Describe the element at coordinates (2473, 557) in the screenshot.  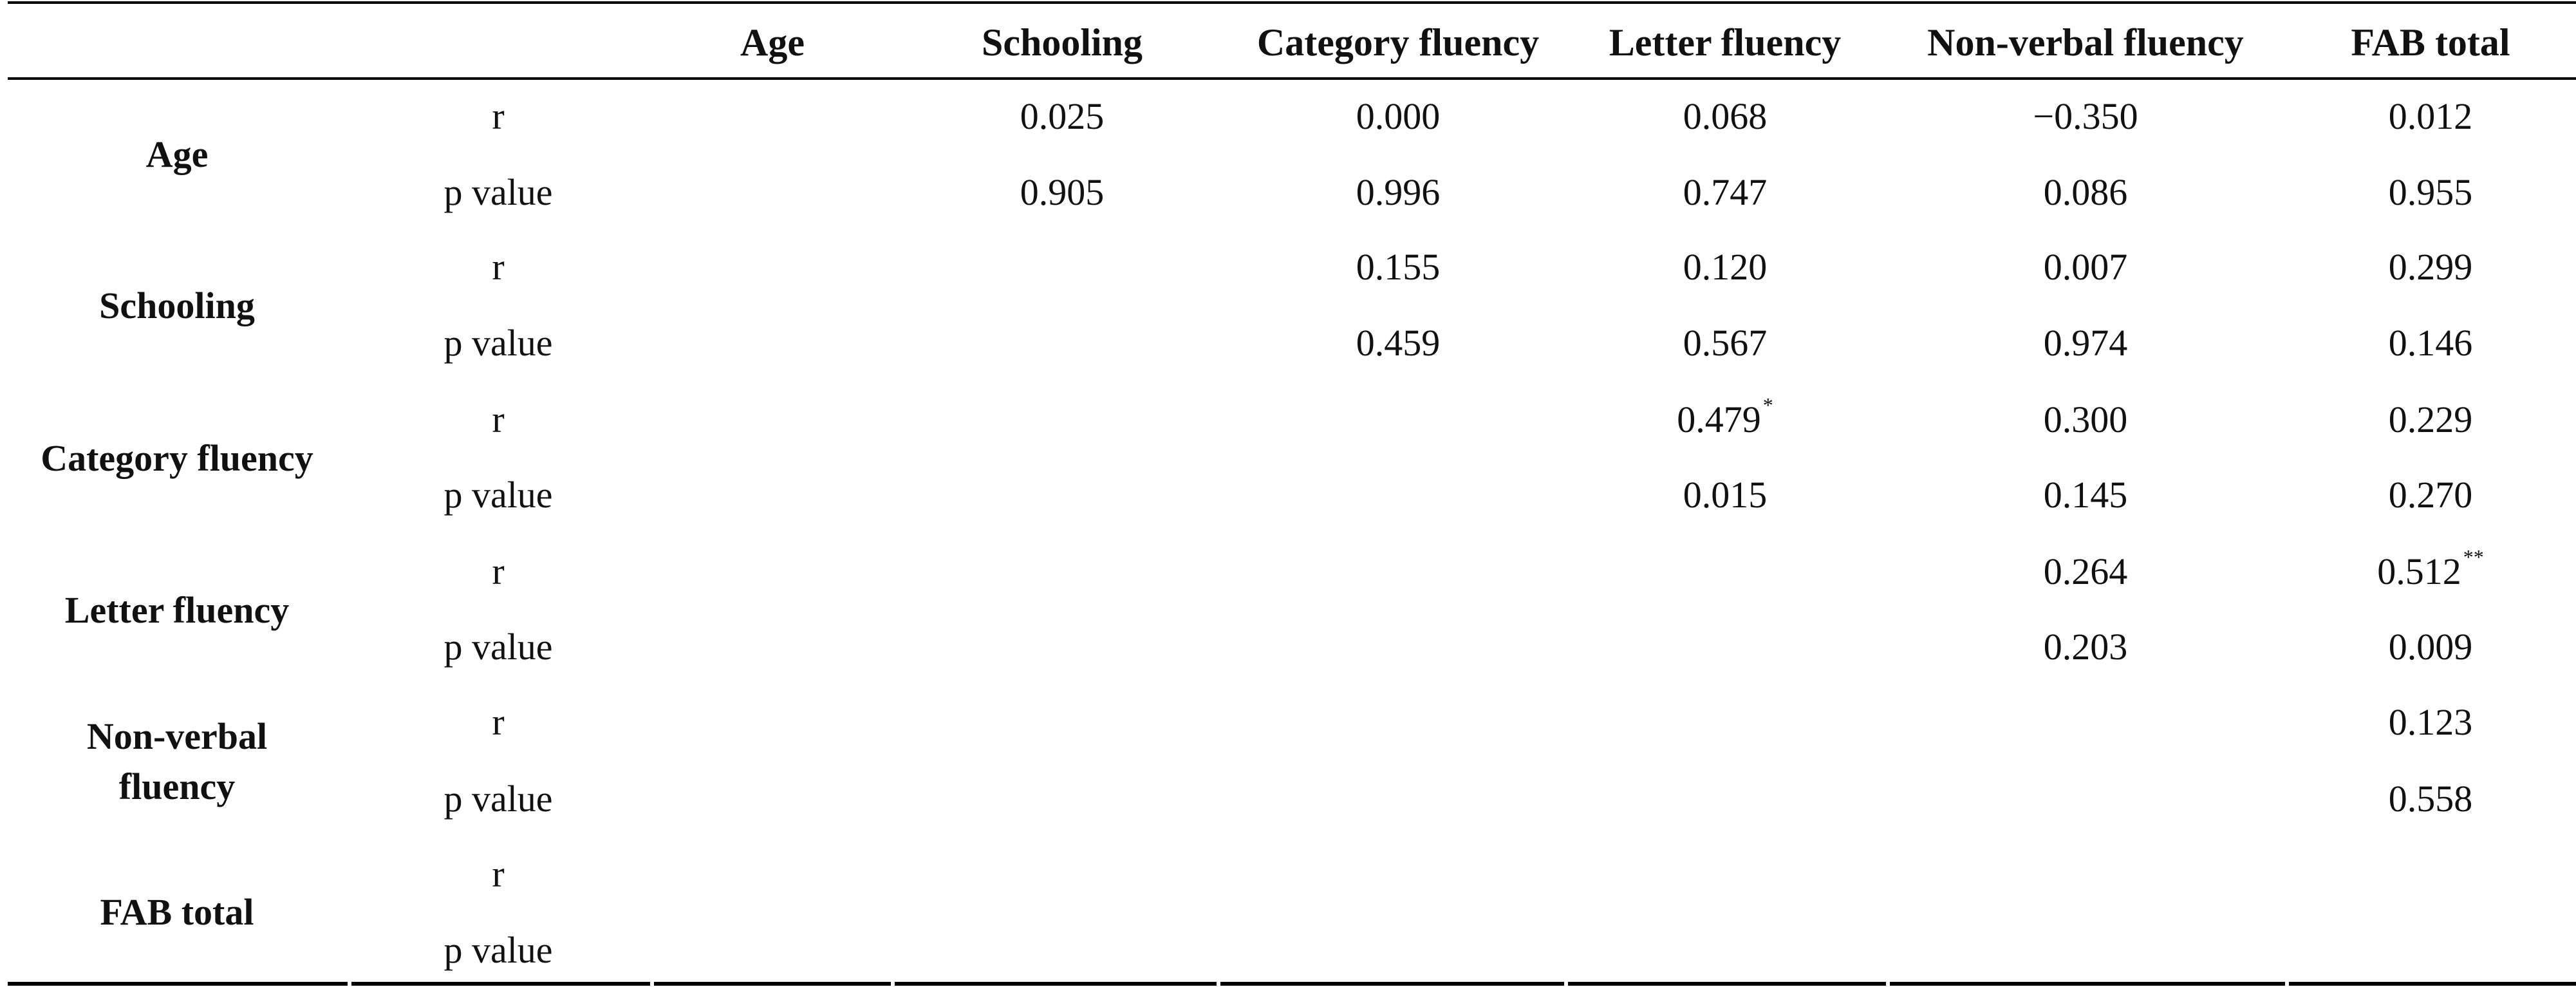
I see `significance-mark: **` at that location.